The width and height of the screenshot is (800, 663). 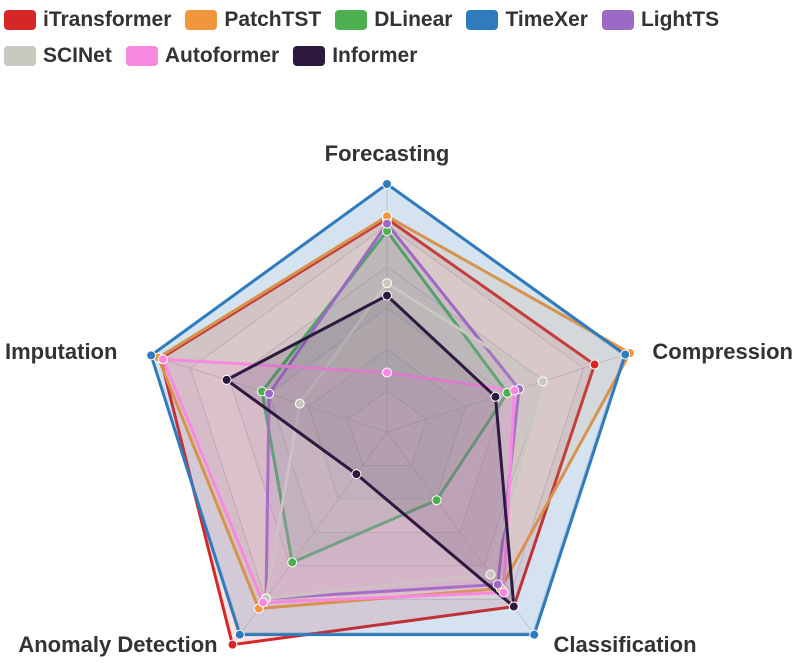 I want to click on legend-label: iTransformer, so click(x=107, y=19).